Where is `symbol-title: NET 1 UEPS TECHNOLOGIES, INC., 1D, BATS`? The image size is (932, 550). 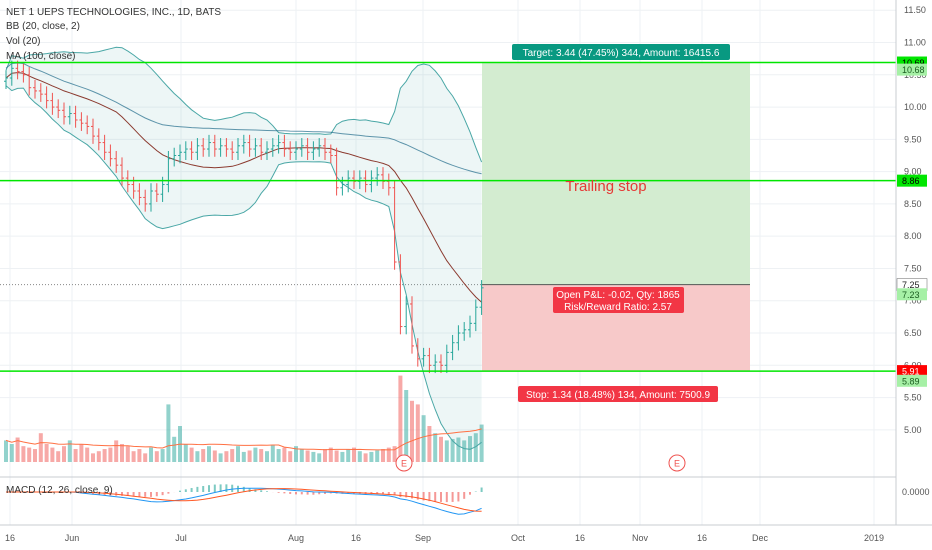
symbol-title: NET 1 UEPS TECHNOLOGIES, INC., 1D, BATS is located at coordinates (114, 12).